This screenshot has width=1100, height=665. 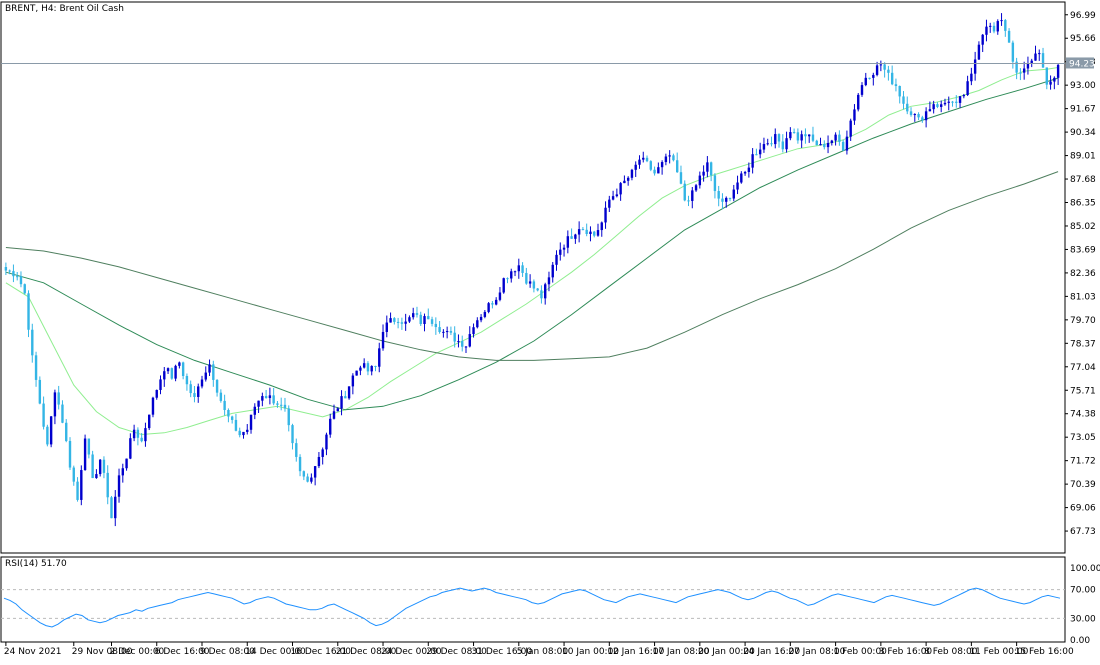 What do you see at coordinates (1083, 344) in the screenshot?
I see `price-tick-label: 78.37` at bounding box center [1083, 344].